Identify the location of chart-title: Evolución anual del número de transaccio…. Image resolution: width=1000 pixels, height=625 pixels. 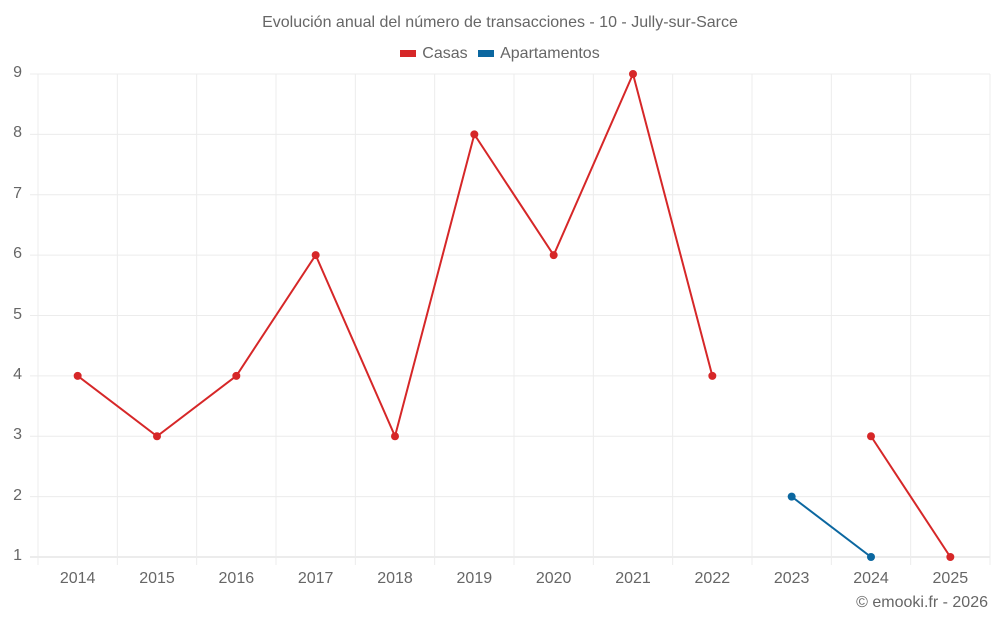
(500, 22).